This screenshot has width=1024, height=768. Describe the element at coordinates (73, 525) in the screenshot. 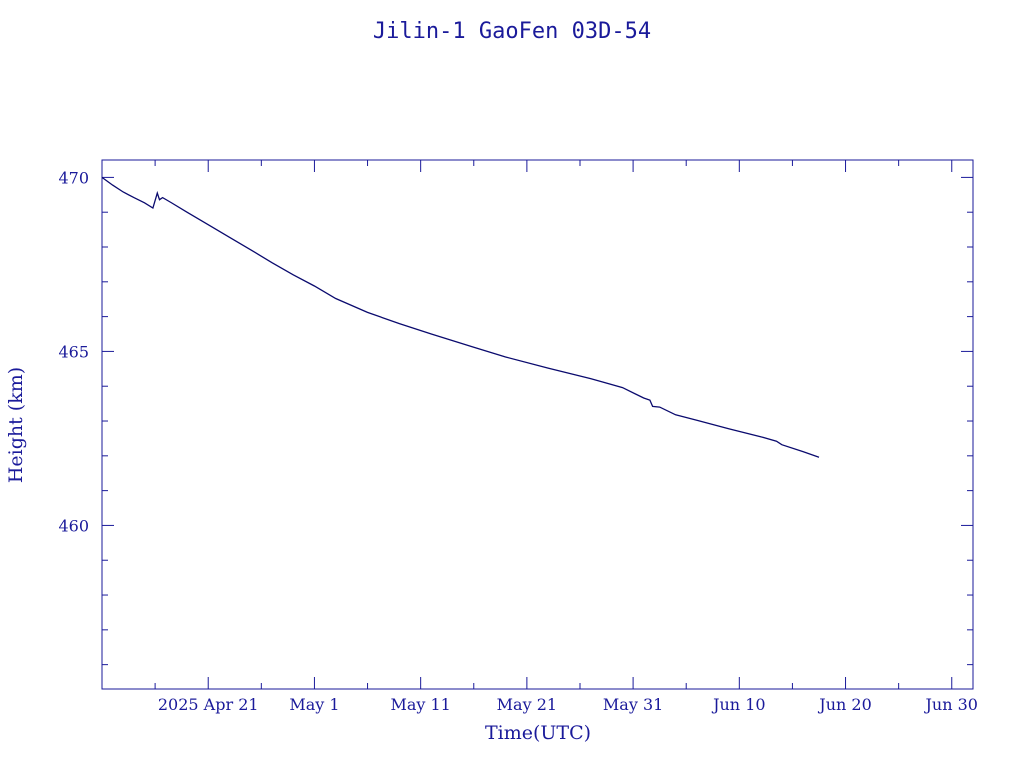

I see `y-tick-label-0: 460` at that location.